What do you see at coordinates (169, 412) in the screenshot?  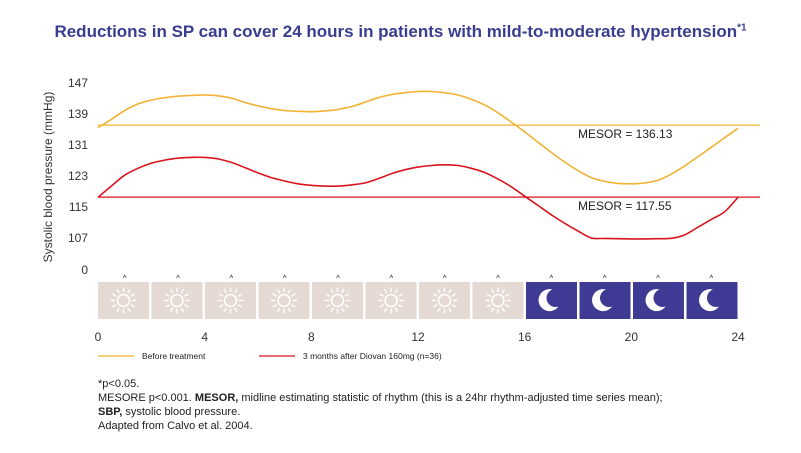 I see `footnote-sbp: SBP, systolic blood pressure.` at bounding box center [169, 412].